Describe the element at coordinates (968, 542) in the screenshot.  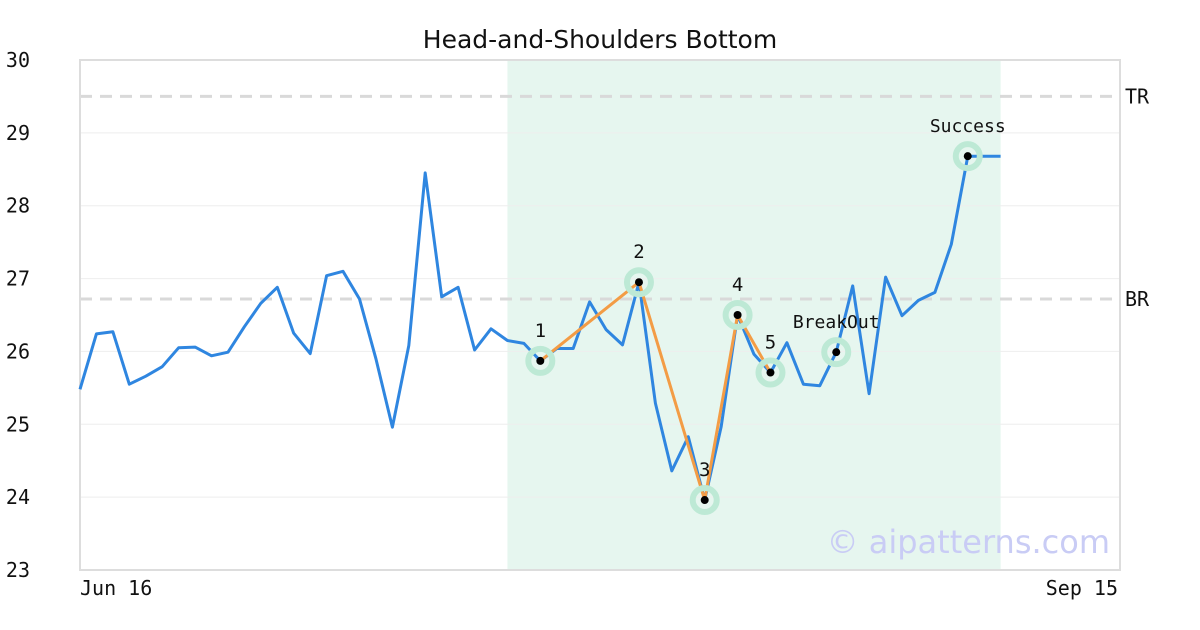
I see `watermark: © aipatterns.com` at that location.